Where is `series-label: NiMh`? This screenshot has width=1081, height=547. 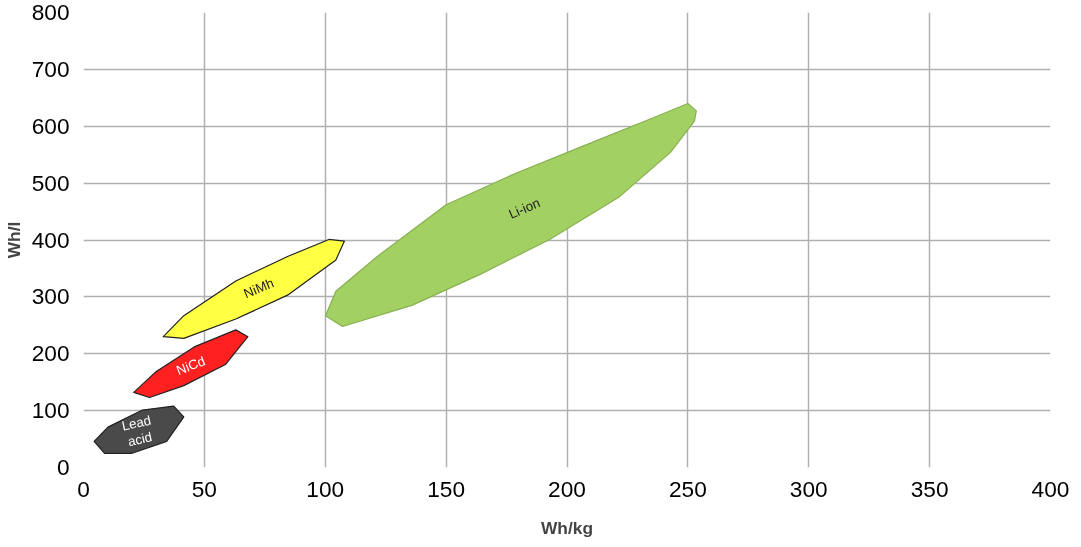
series-label: NiMh is located at coordinates (258, 288).